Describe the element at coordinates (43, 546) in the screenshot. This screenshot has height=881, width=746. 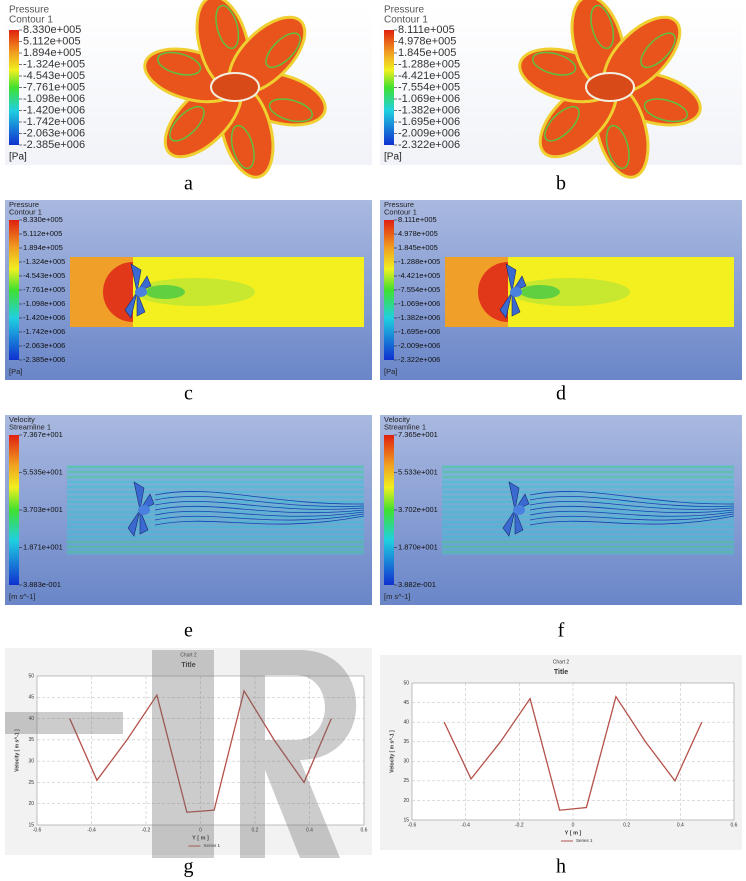
I see `legend-level: 1.871e+001` at that location.